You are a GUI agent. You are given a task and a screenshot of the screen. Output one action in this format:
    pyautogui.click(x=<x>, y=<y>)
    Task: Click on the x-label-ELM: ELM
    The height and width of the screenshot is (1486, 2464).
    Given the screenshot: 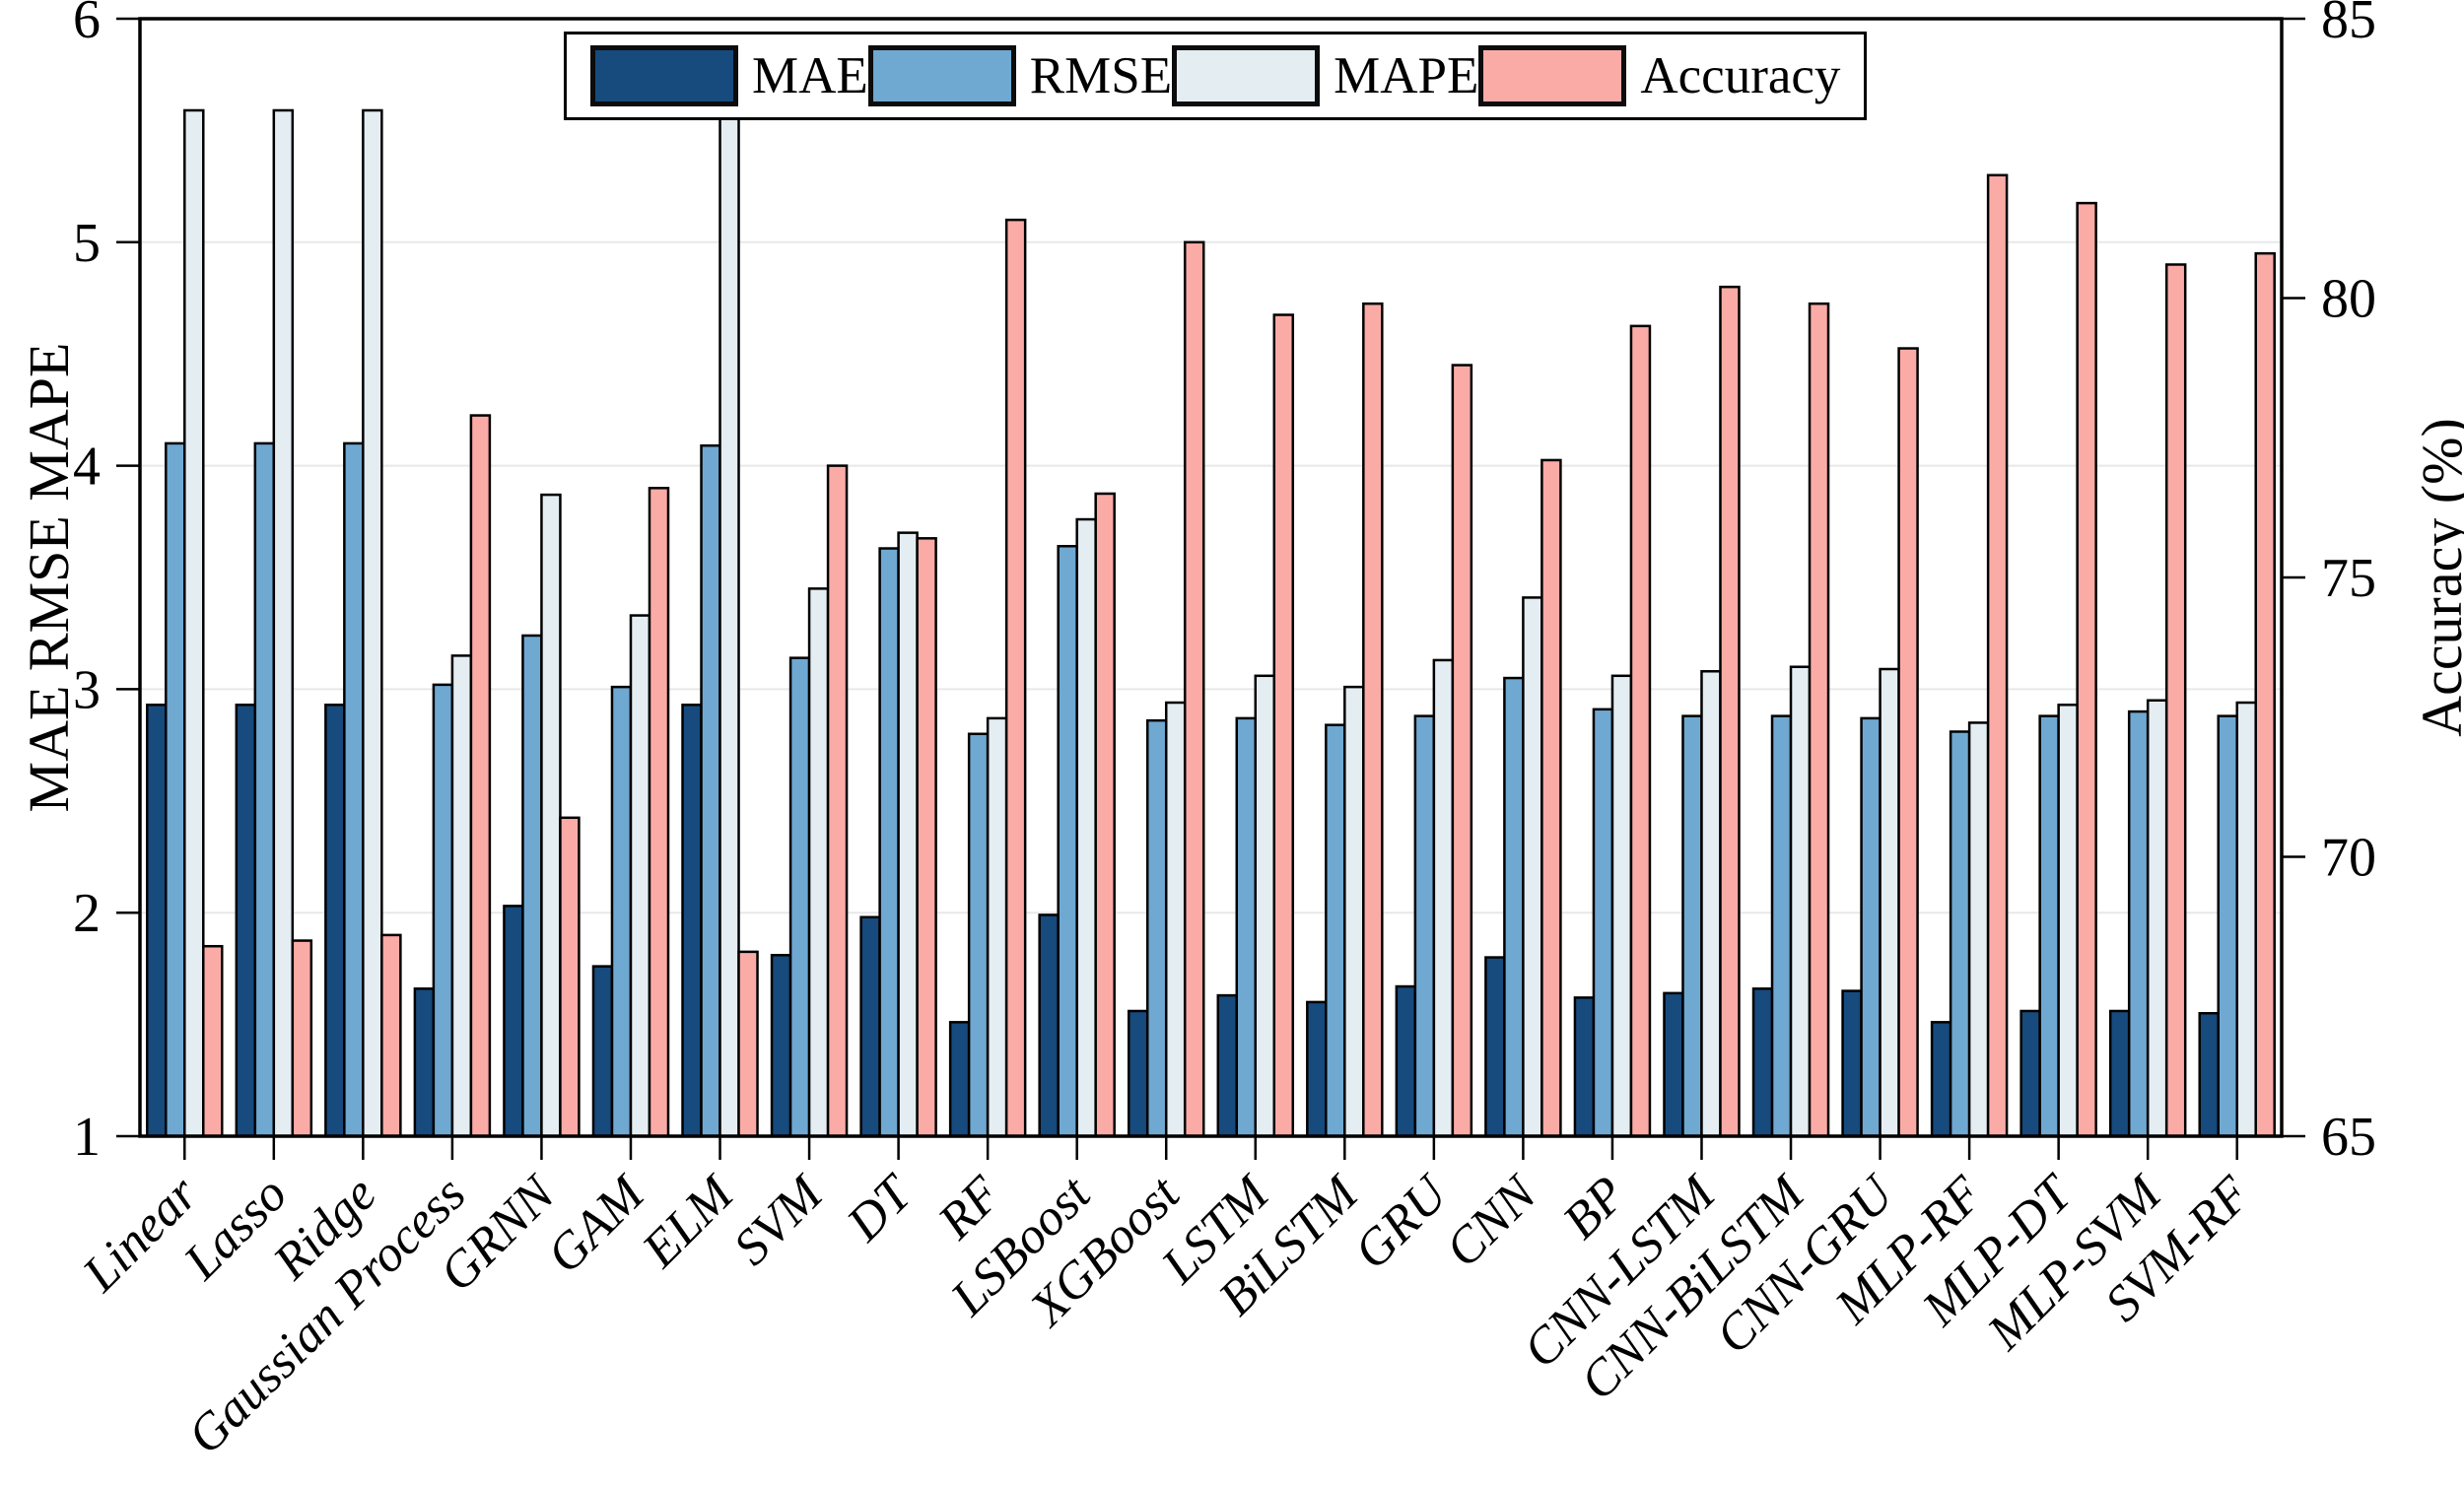 What is the action you would take?
    pyautogui.click(x=688, y=1221)
    